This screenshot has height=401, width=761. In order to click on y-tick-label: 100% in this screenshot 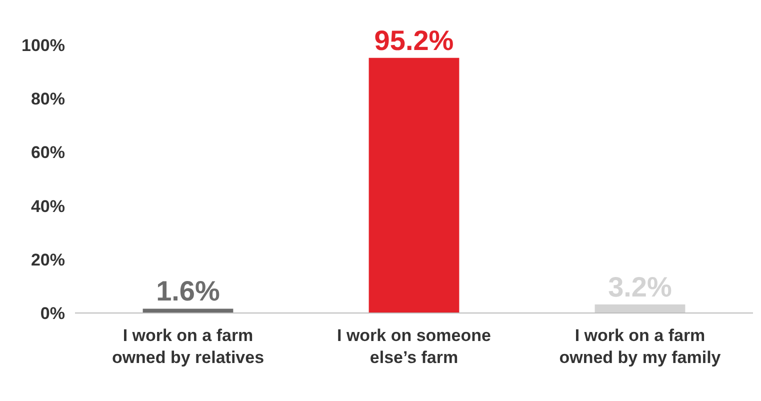, I will do `click(43, 45)`.